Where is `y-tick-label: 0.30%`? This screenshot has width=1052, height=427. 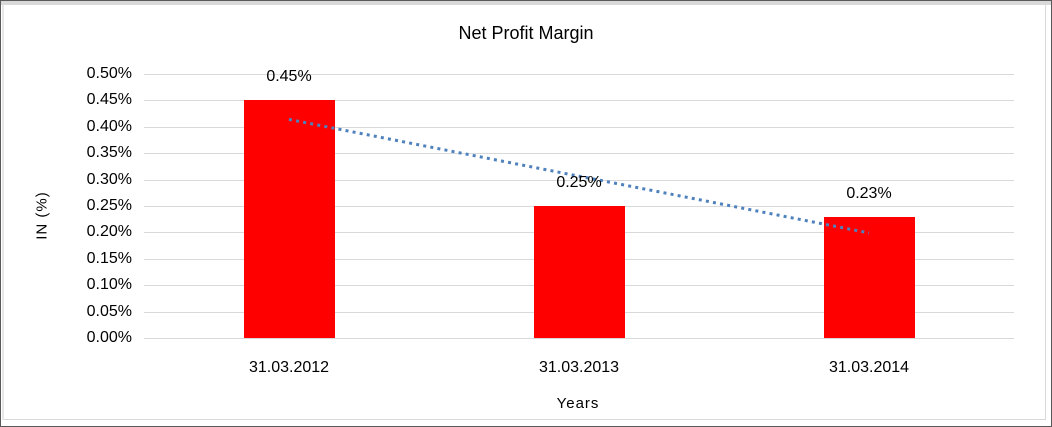
y-tick-label: 0.30% is located at coordinates (109, 179).